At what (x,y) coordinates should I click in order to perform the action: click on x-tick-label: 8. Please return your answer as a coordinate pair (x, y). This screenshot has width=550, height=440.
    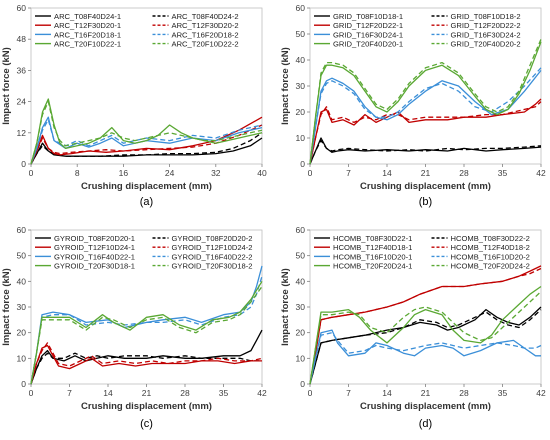
    Looking at the image, I should click on (77, 173).